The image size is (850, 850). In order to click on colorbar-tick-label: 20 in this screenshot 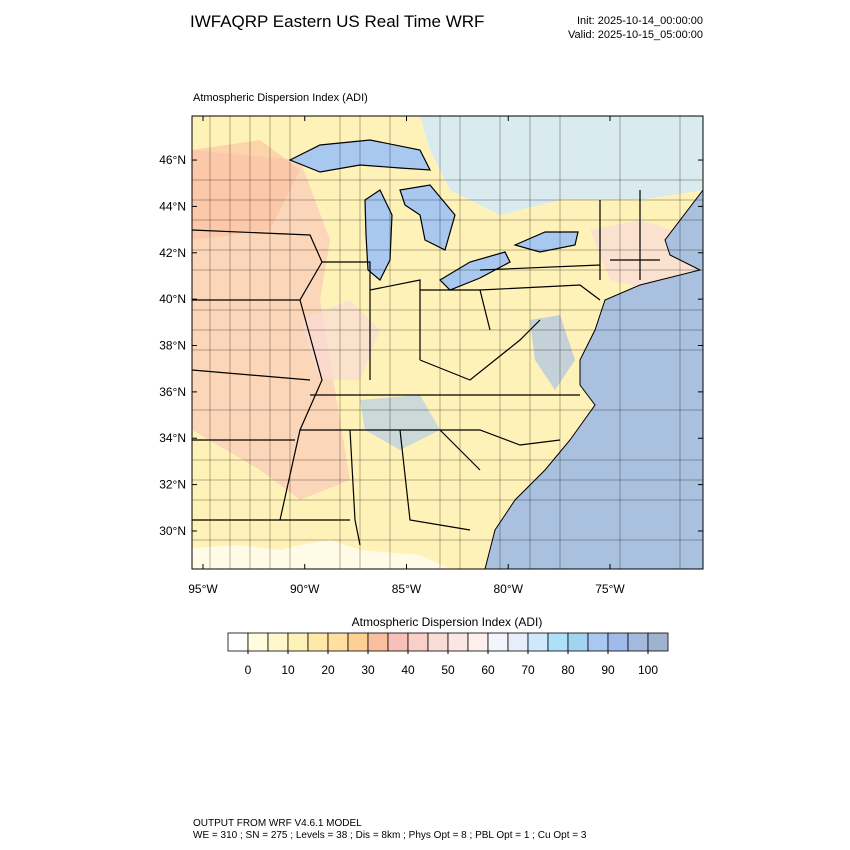, I will do `click(328, 670)`.